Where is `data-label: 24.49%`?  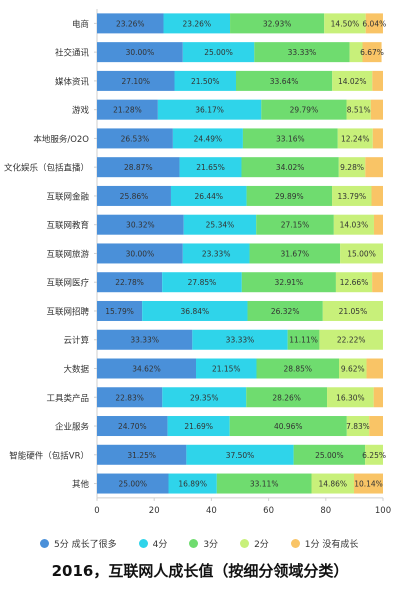 data-label: 24.49% is located at coordinates (208, 138).